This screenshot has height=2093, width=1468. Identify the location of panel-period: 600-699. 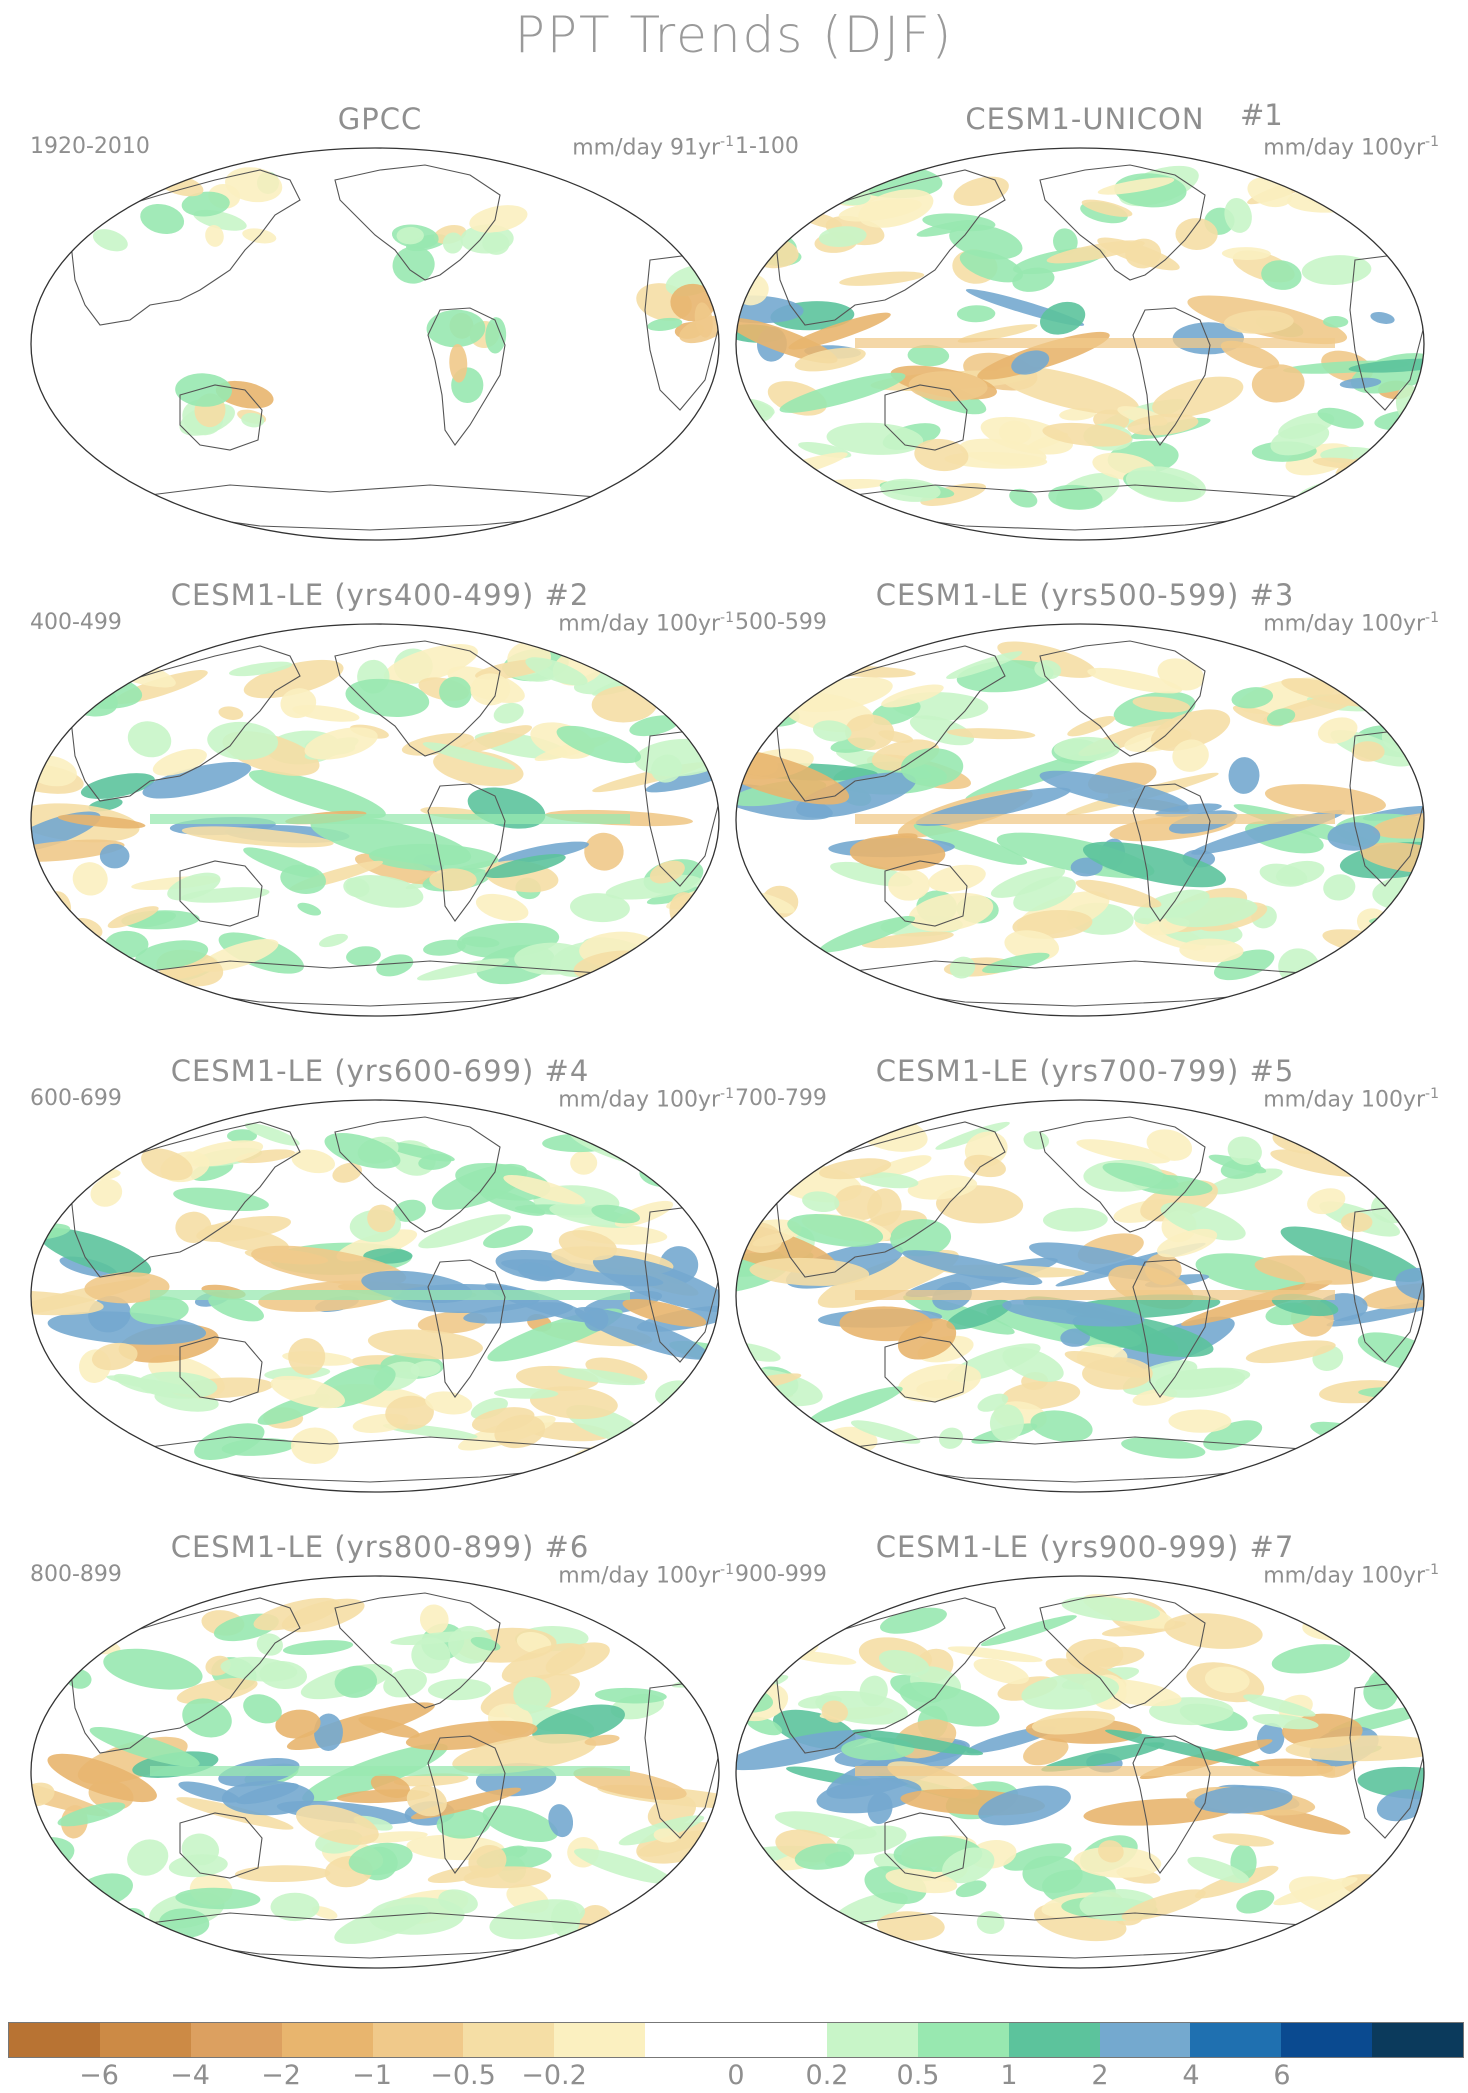
(76, 1098).